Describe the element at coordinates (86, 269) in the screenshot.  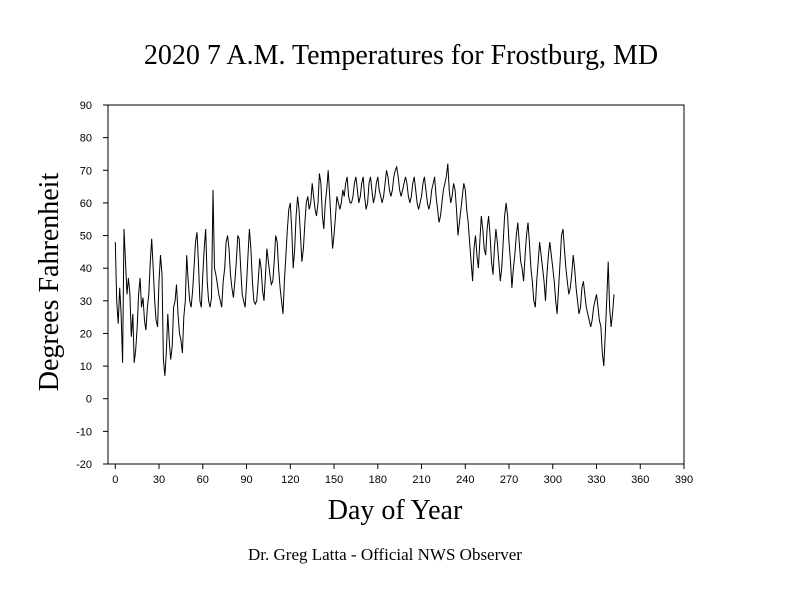
I see `y-tick-label: 40` at that location.